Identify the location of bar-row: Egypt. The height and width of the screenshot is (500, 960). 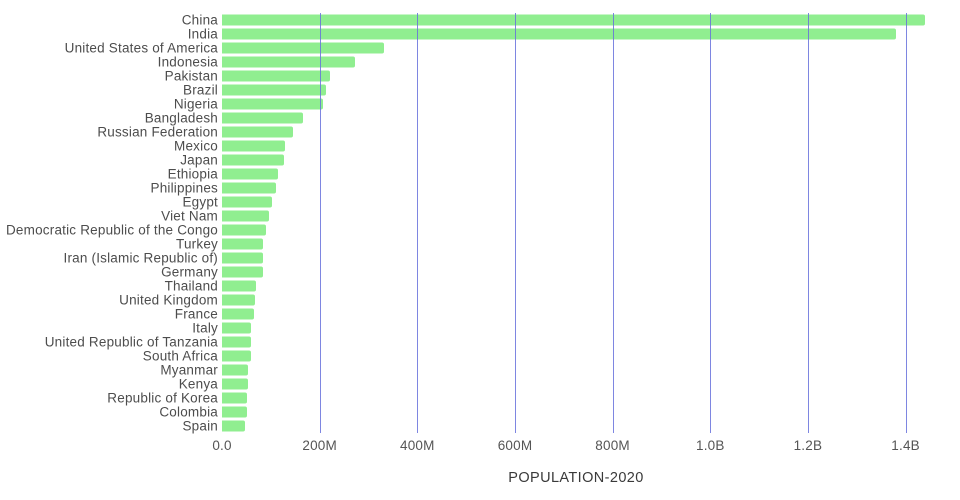
(480, 202).